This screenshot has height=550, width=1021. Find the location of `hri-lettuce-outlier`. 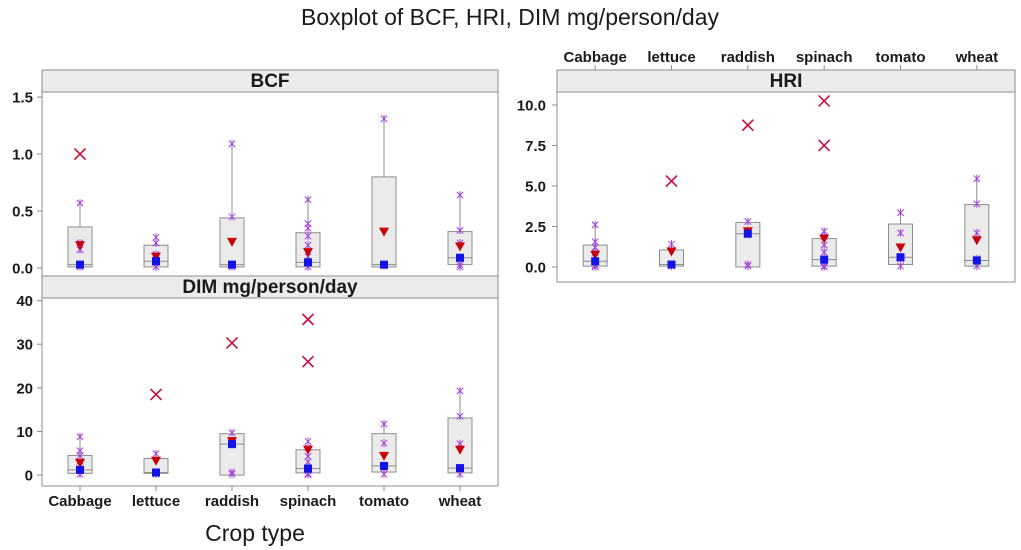

hri-lettuce-outlier is located at coordinates (671, 181).